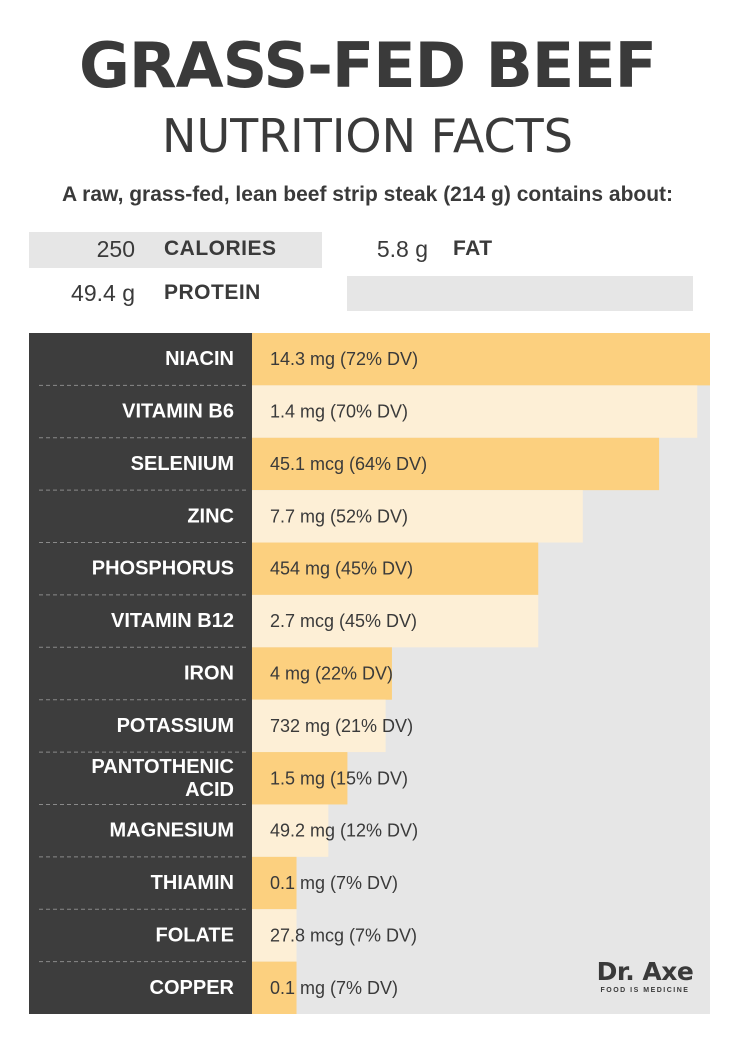 This screenshot has height=1044, width=735. I want to click on calories-label: CALORIES, so click(220, 248).